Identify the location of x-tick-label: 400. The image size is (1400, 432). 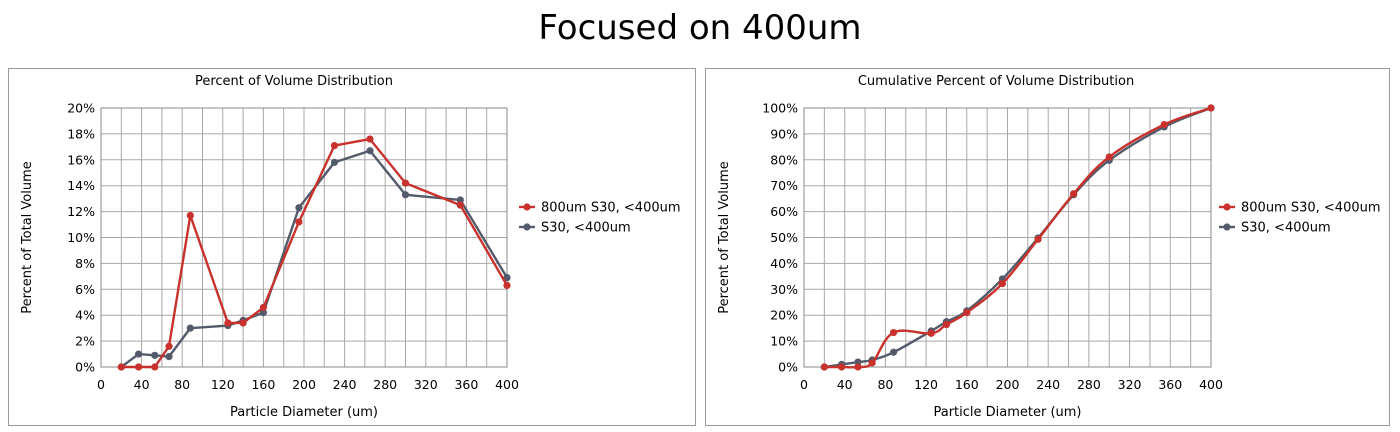
(1211, 384).